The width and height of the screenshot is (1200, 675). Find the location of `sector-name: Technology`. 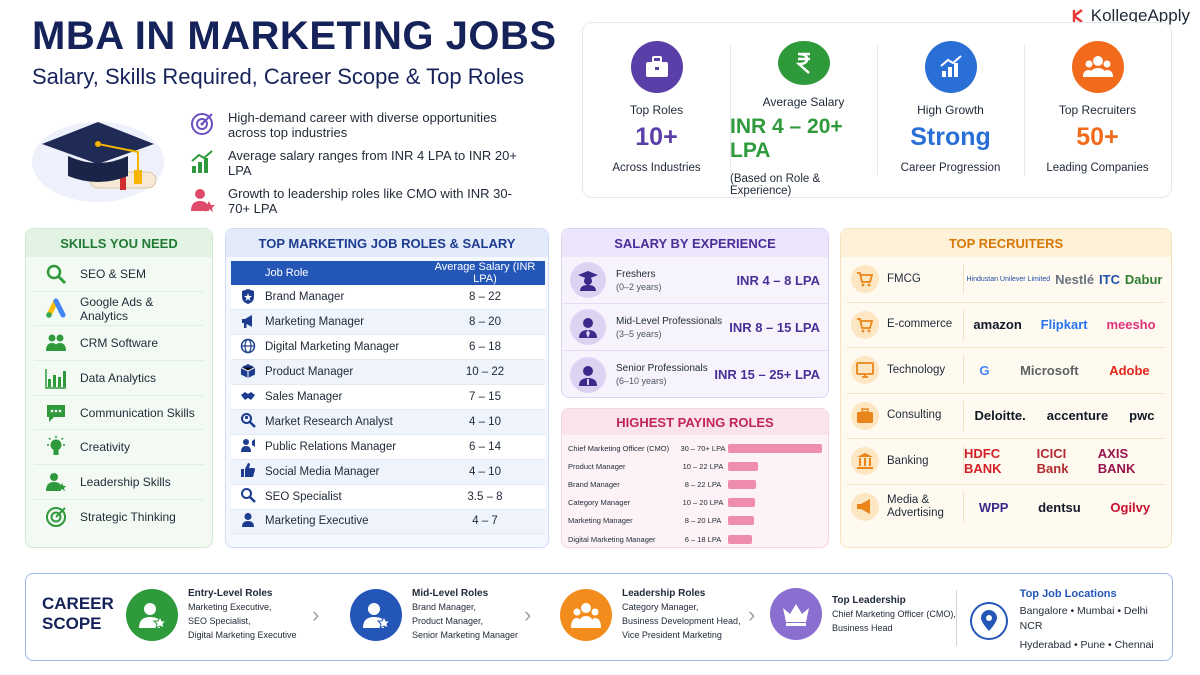

sector-name: Technology is located at coordinates (916, 369).